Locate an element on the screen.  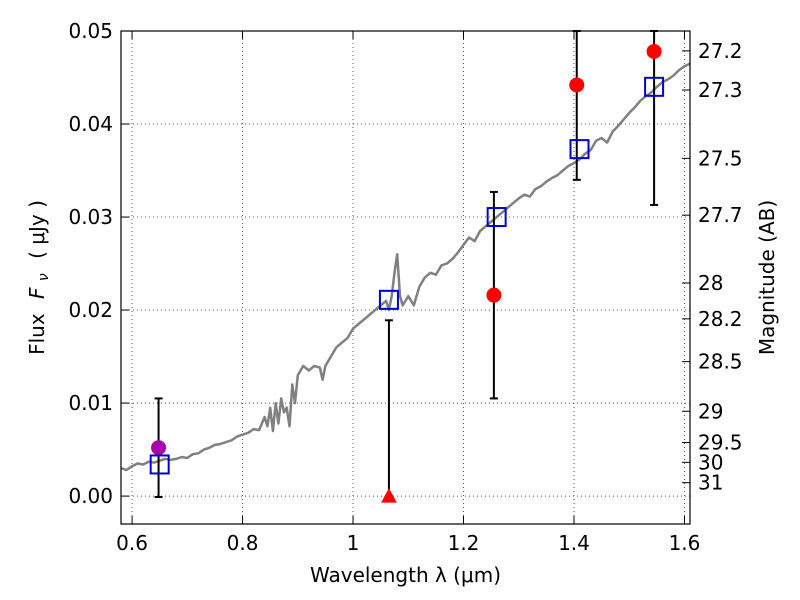
optical-point is located at coordinates (159, 448).